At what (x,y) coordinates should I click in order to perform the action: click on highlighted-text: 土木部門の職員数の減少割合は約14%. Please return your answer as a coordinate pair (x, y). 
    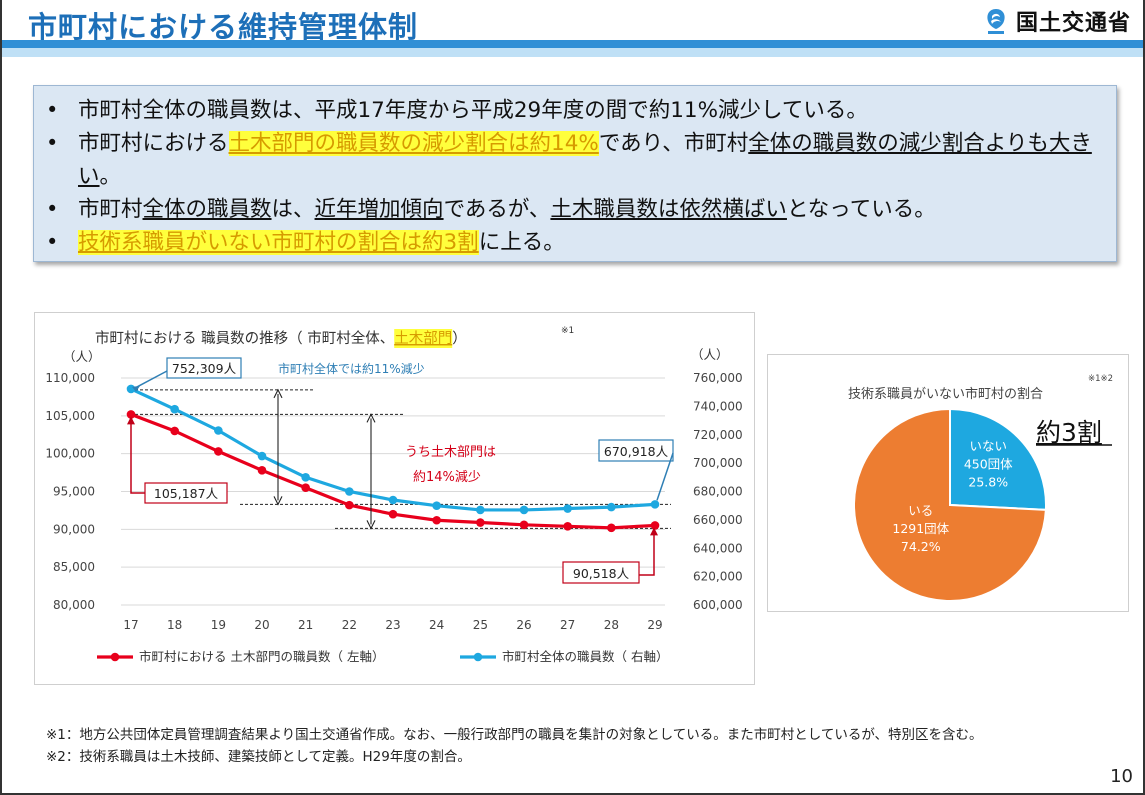
    Looking at the image, I should click on (413, 143).